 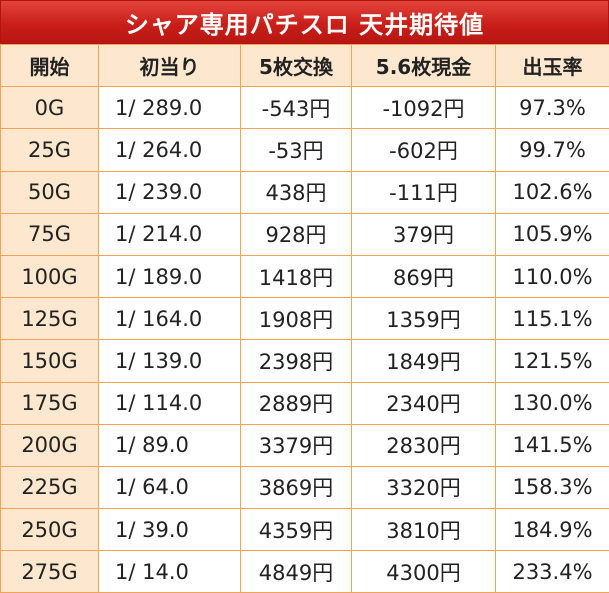 I want to click on cell-payout-rate: 233.4%, so click(x=552, y=572).